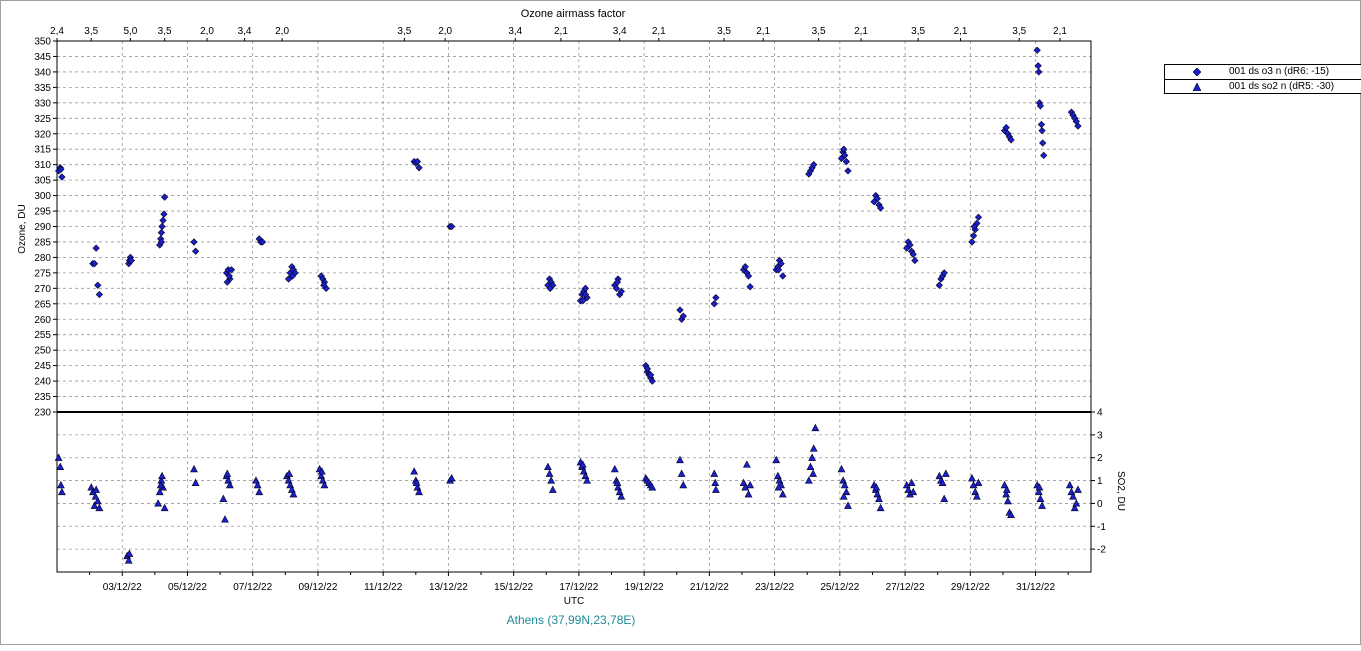  What do you see at coordinates (383, 587) in the screenshot?
I see `date-tick-label: 11/12/22` at bounding box center [383, 587].